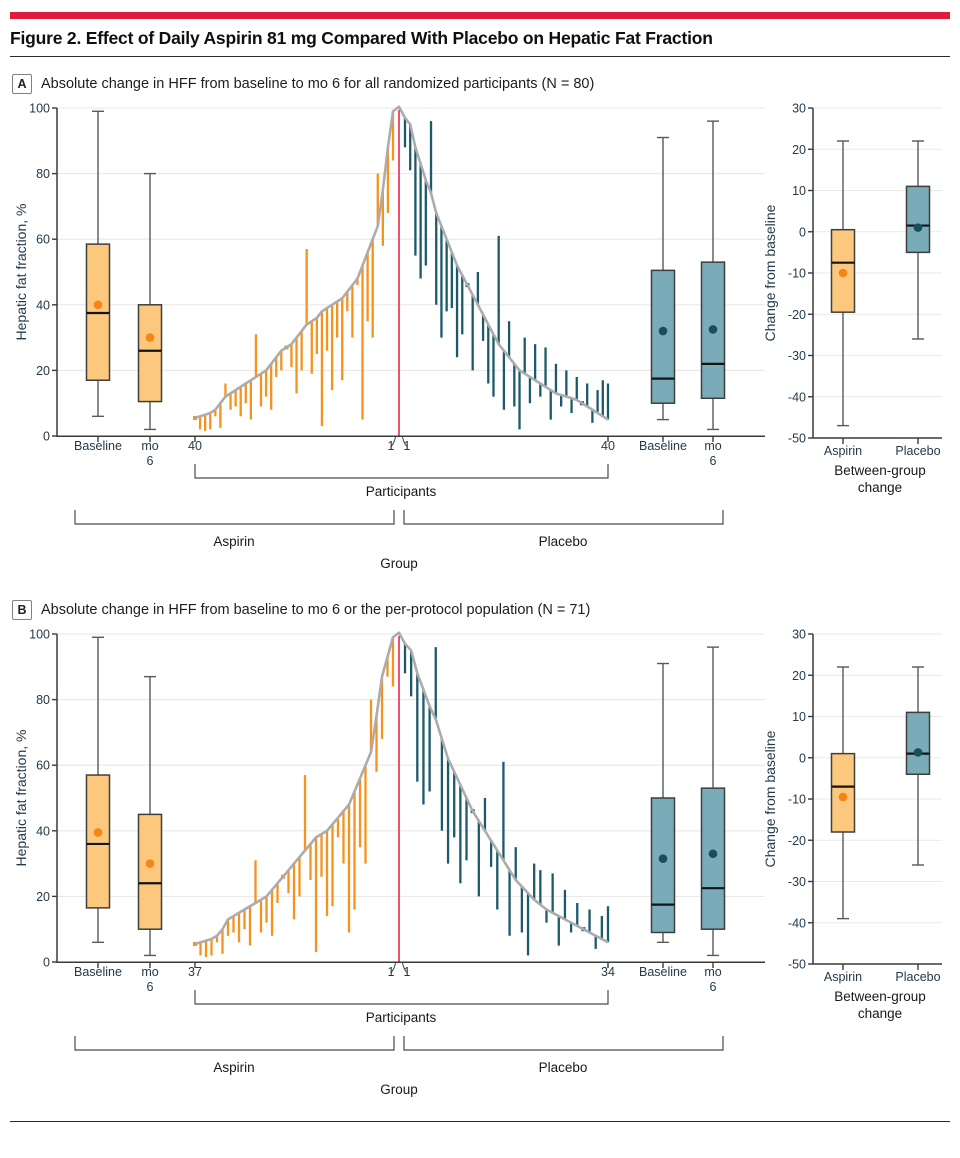 The height and width of the screenshot is (1158, 960). Describe the element at coordinates (880, 487) in the screenshot. I see `side-x-axis-title: change` at that location.